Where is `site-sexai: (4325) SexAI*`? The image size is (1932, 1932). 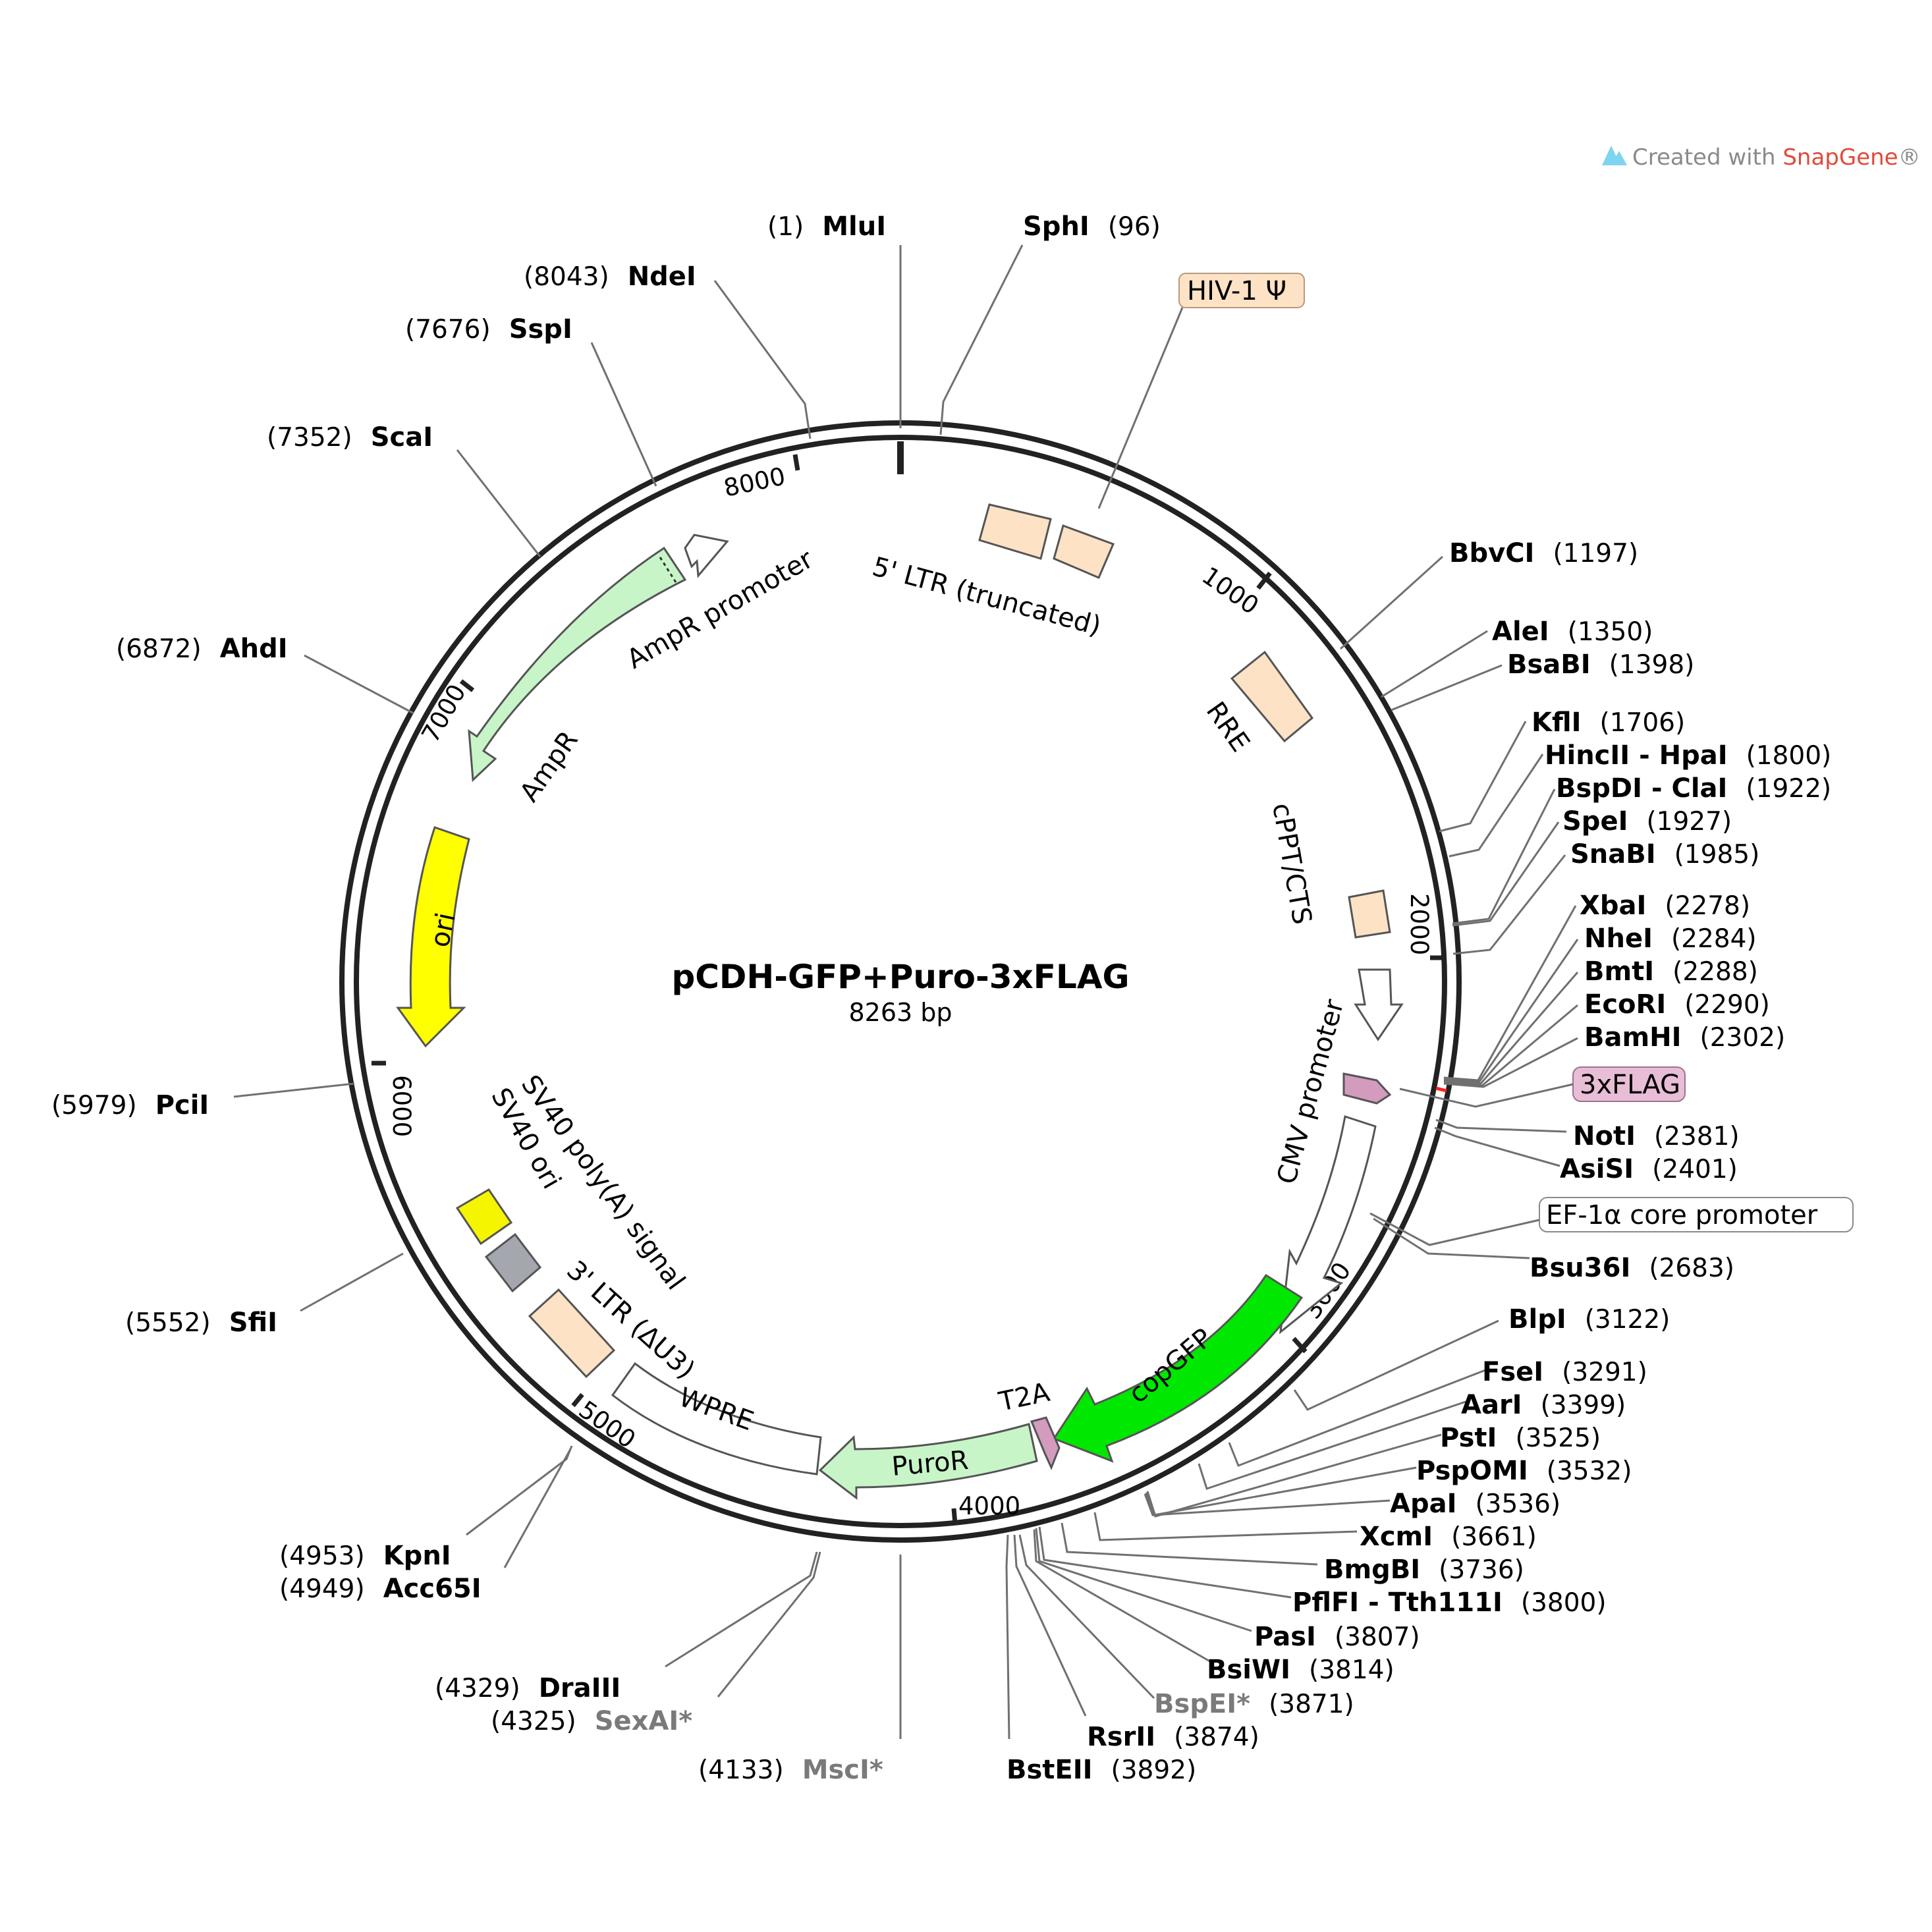
site-sexai: (4325) SexAI* is located at coordinates (592, 1721).